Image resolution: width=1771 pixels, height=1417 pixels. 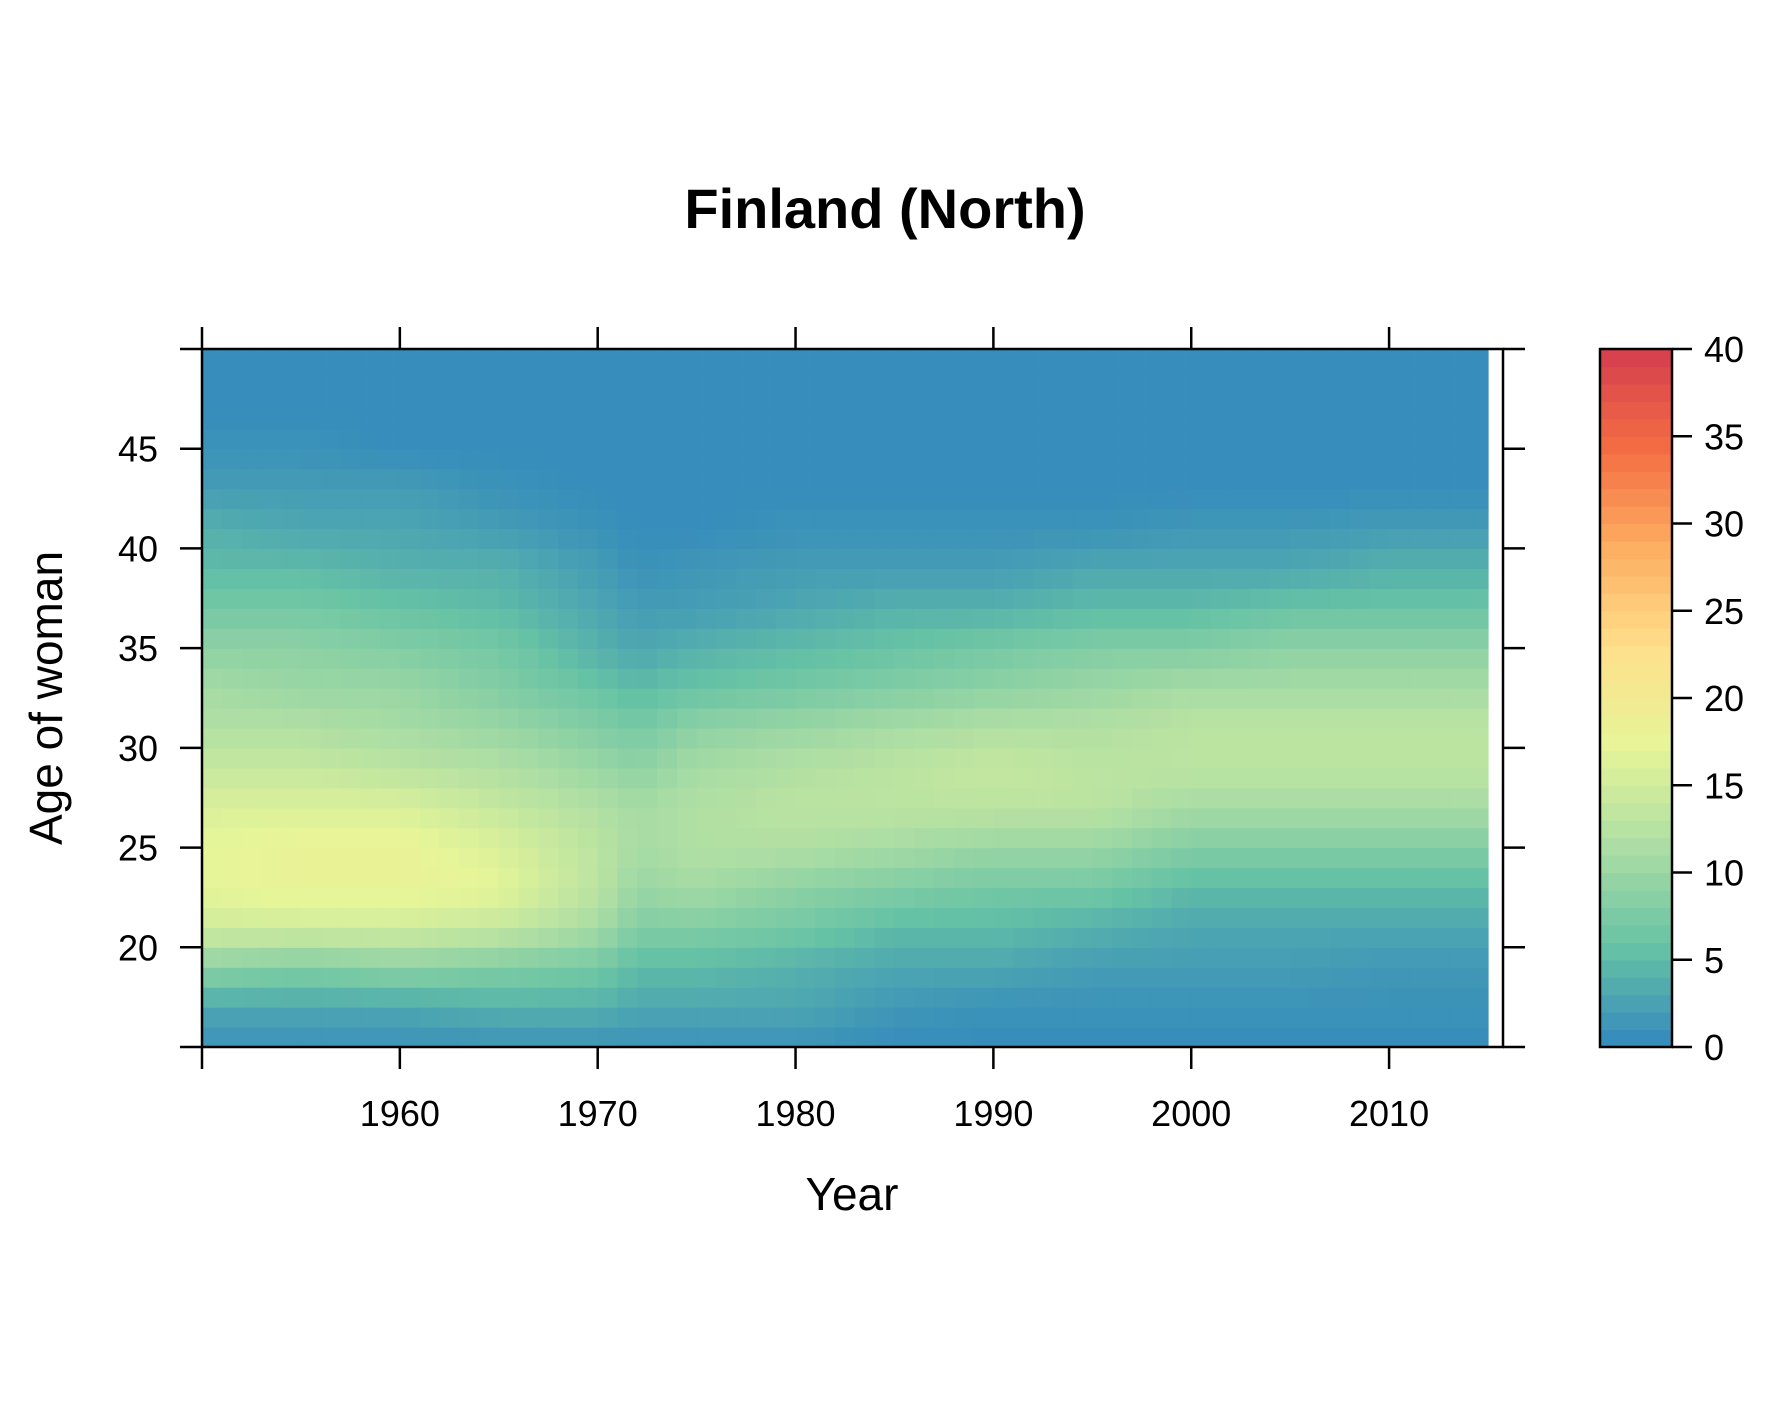 What do you see at coordinates (1636, 759) in the screenshot?
I see `colorbar-step` at bounding box center [1636, 759].